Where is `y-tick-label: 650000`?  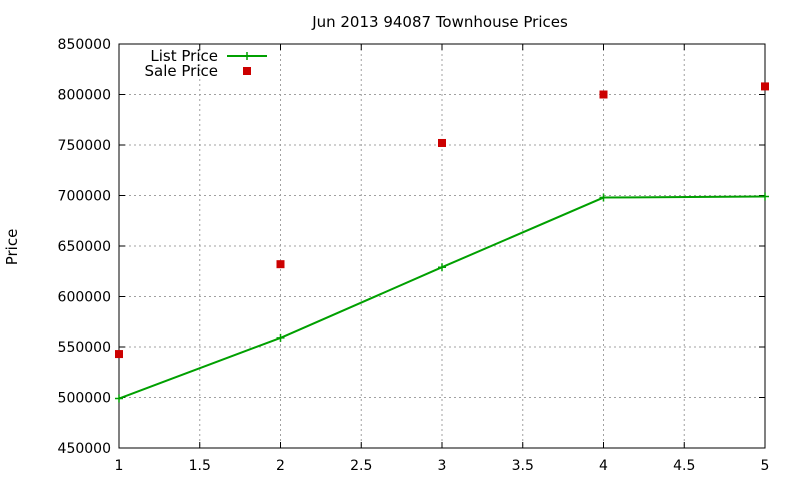
y-tick-label: 650000 is located at coordinates (84, 247).